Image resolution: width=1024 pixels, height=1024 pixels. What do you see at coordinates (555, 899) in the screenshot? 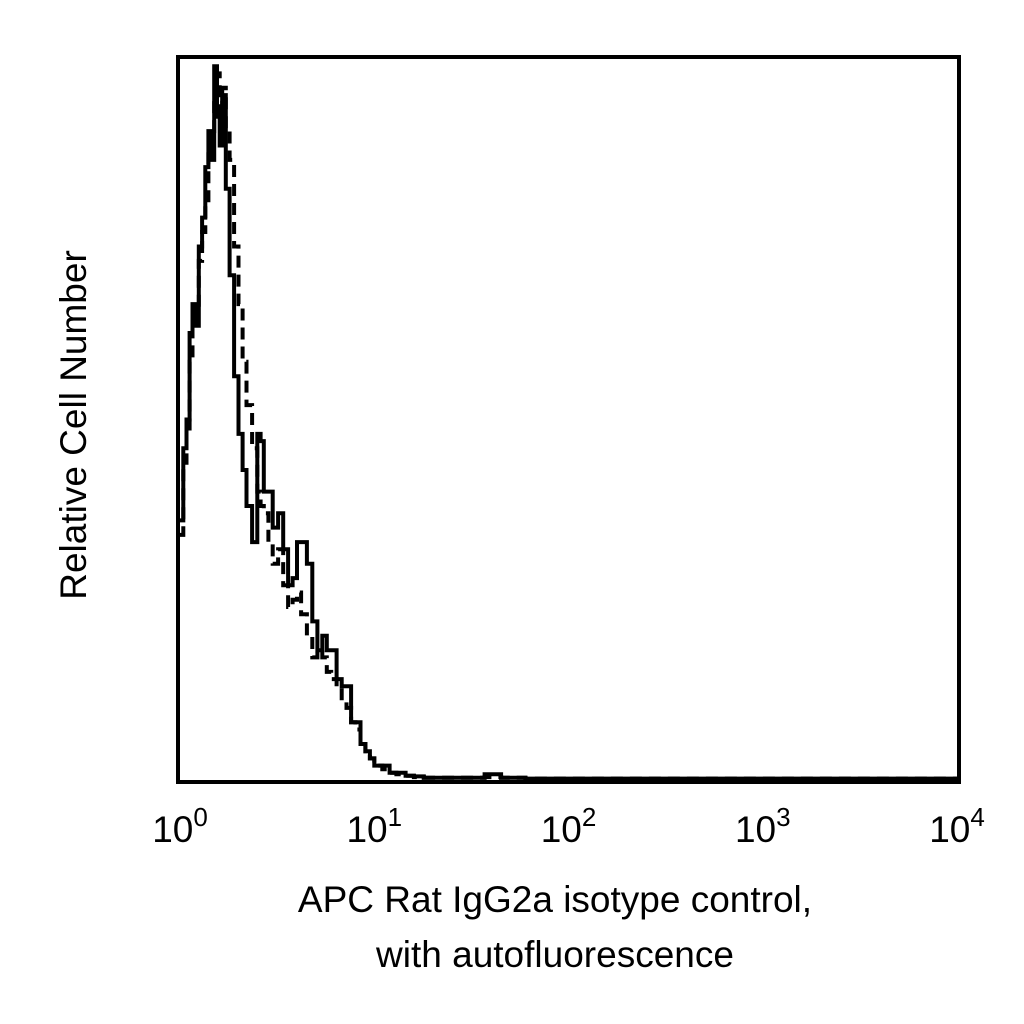
I see `x-axis-label-line-1: APC Rat IgG2a isotype control,` at bounding box center [555, 899].